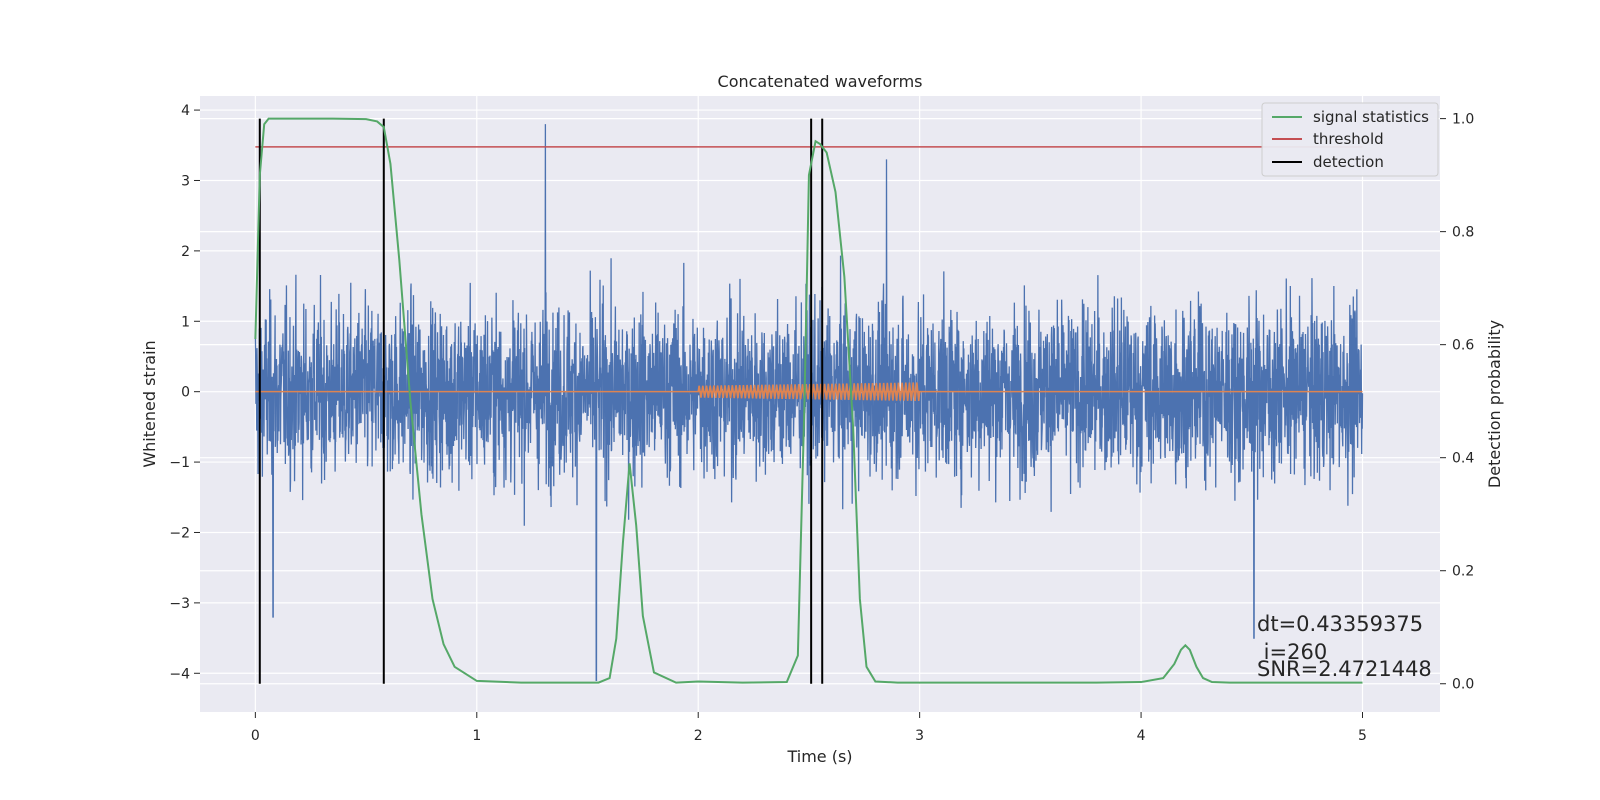 The image size is (1600, 800). I want to click on injection-line, so click(809, 392).